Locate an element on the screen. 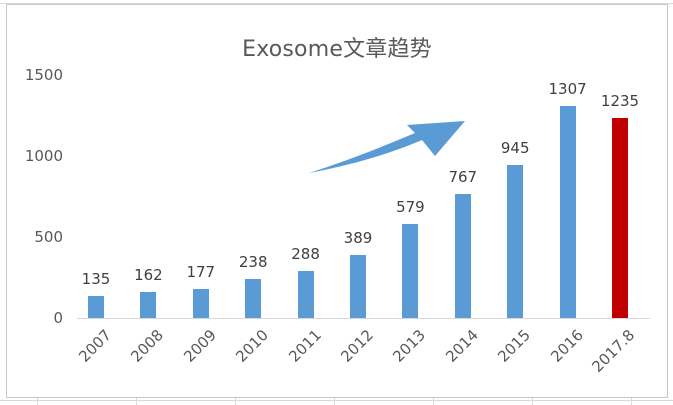 The height and width of the screenshot is (405, 673). data-label: 177 is located at coordinates (201, 272).